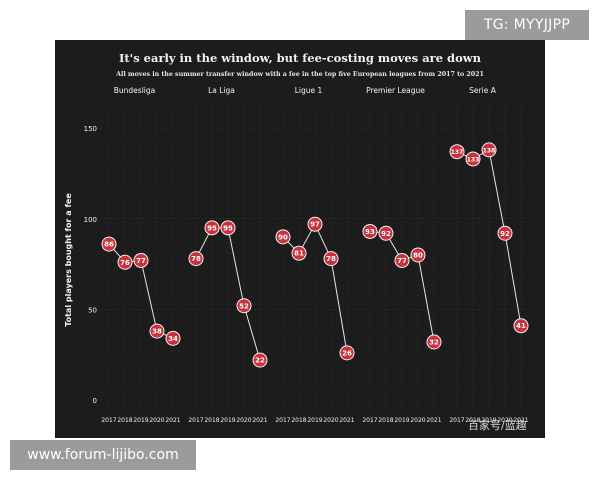  I want to click on data-label: 41, so click(521, 326).